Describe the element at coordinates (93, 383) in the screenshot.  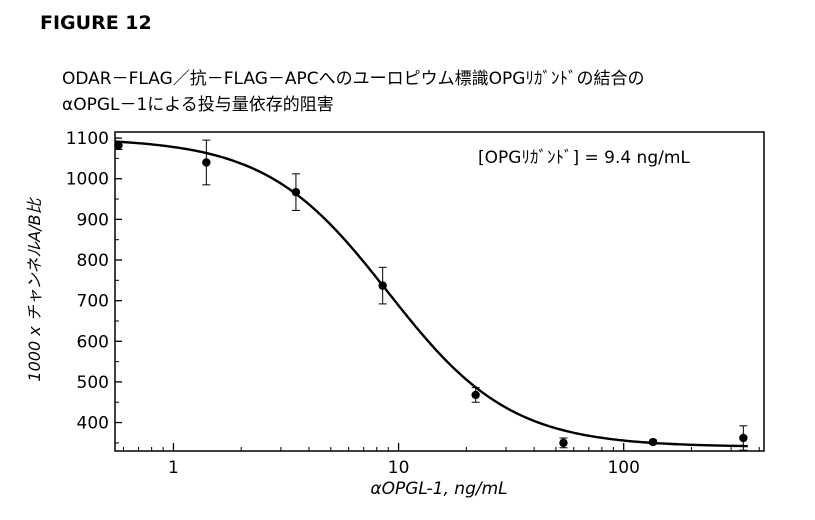
I see `y-tick-label: 500` at that location.